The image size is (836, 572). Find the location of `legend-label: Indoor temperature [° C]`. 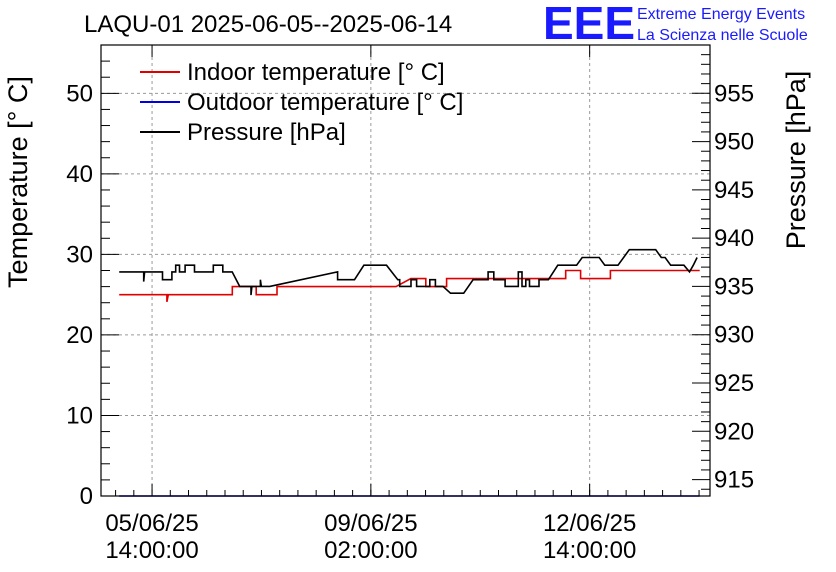

legend-label: Indoor temperature [° C] is located at coordinates (316, 72).